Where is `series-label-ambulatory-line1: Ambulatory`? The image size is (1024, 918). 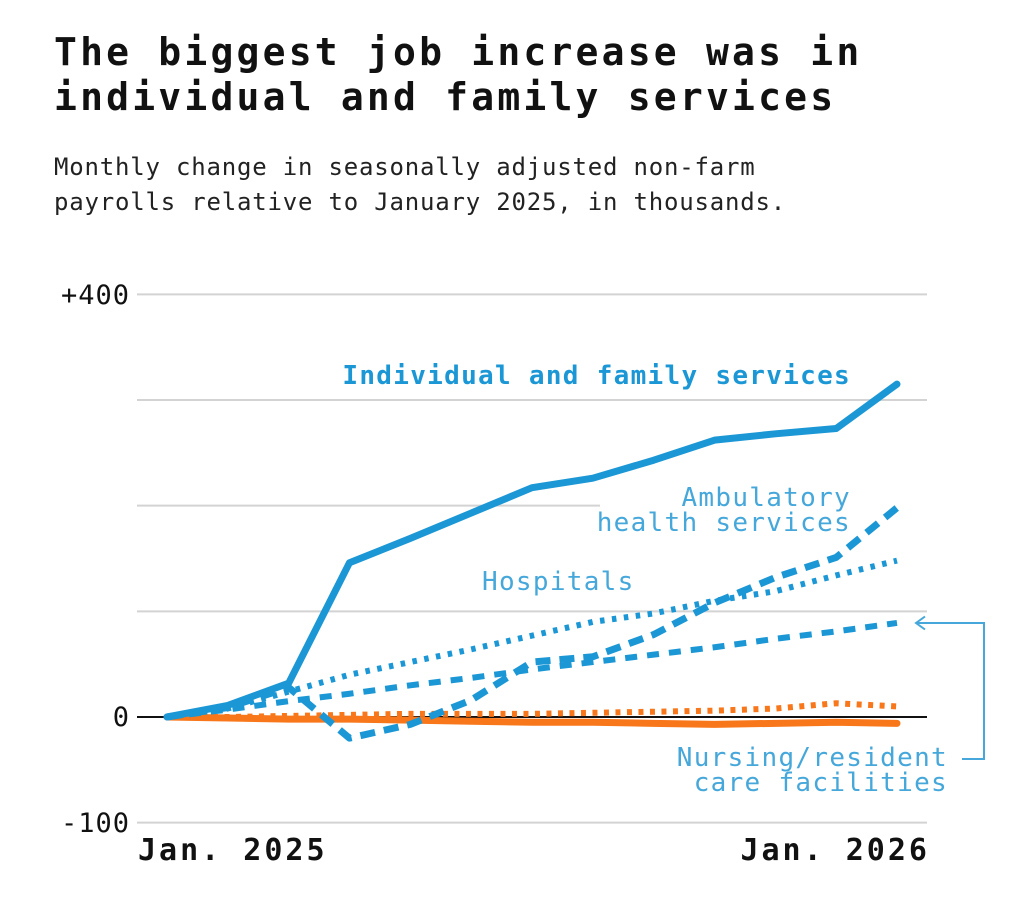
series-label-ambulatory-line1: Ambulatory is located at coordinates (766, 498).